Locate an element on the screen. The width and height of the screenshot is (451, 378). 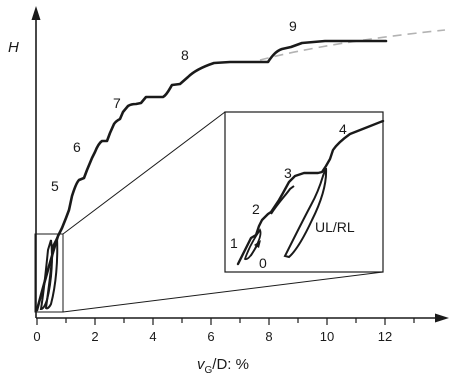
inset-stage-label: 4 is located at coordinates (343, 129).